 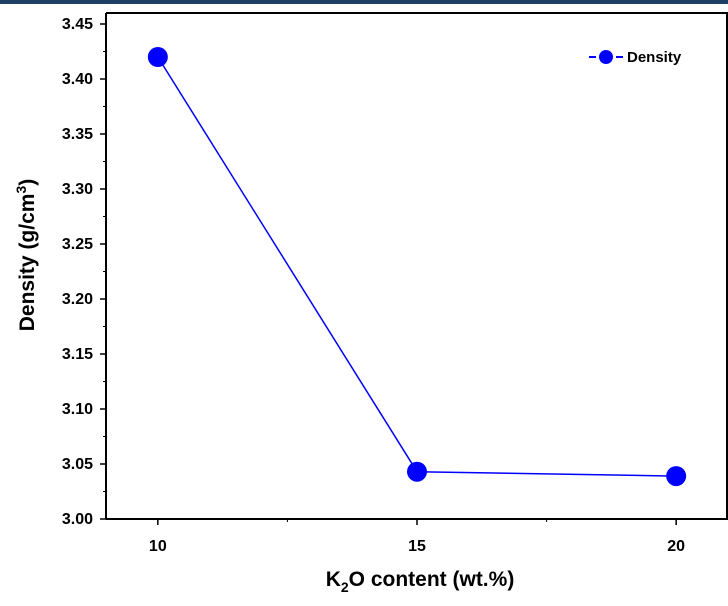 I want to click on x-tick-label: 15, so click(x=417, y=546).